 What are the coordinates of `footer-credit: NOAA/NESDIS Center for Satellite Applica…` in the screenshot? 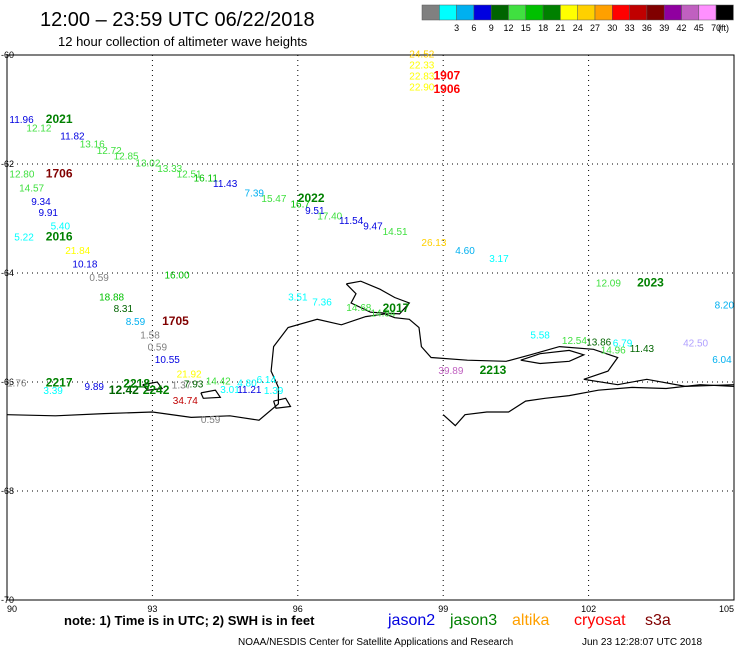 It's located at (375, 642).